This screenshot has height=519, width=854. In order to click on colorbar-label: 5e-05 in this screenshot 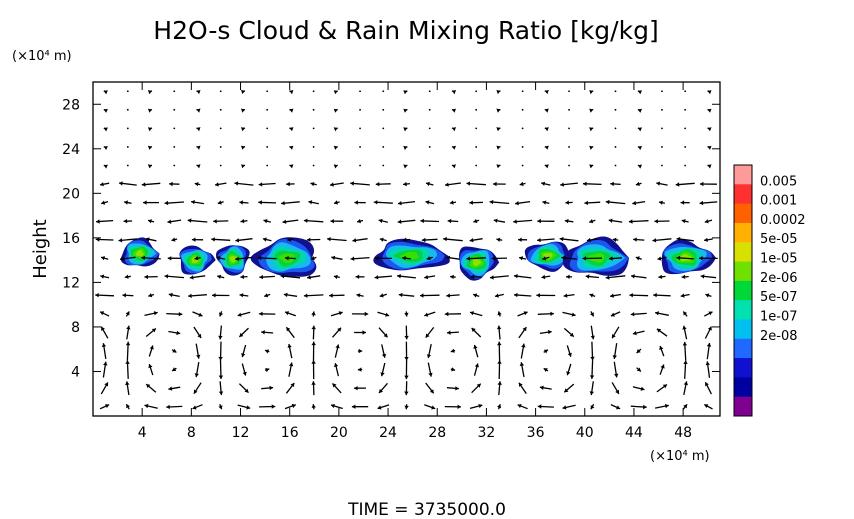, I will do `click(779, 239)`.